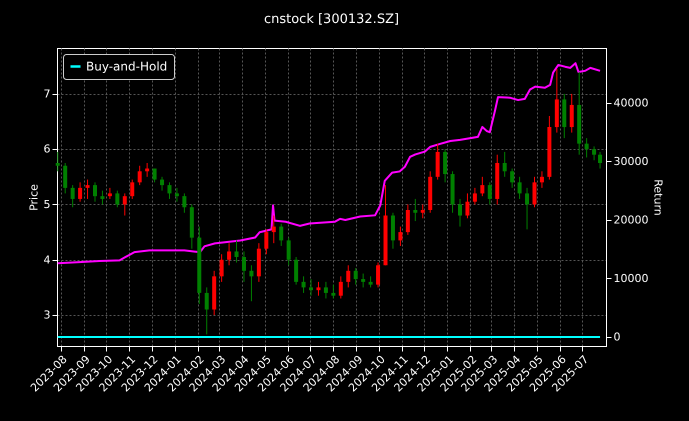  I want to click on chart-title: cnstock [300132.SZ], so click(332, 19).